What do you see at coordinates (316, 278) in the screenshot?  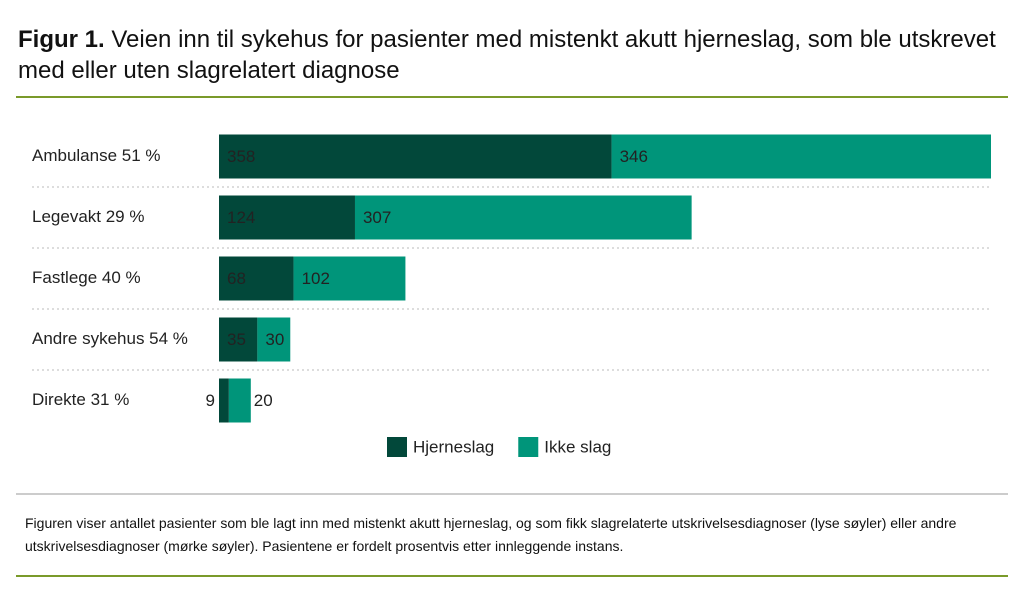 I see `value-label: 102` at bounding box center [316, 278].